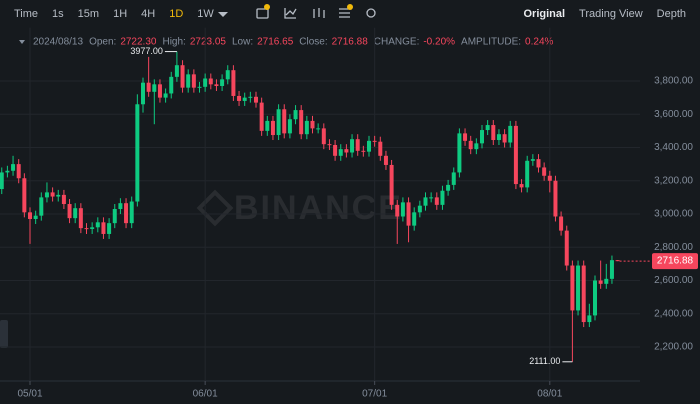 The width and height of the screenshot is (700, 404). What do you see at coordinates (275, 42) in the screenshot?
I see `info-value: 2716.65` at bounding box center [275, 42].